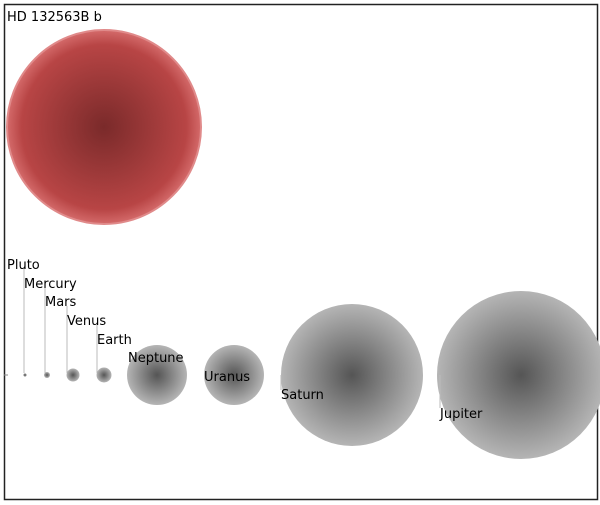  What do you see at coordinates (461, 414) in the screenshot?
I see `planet-label: Jupiter` at bounding box center [461, 414].